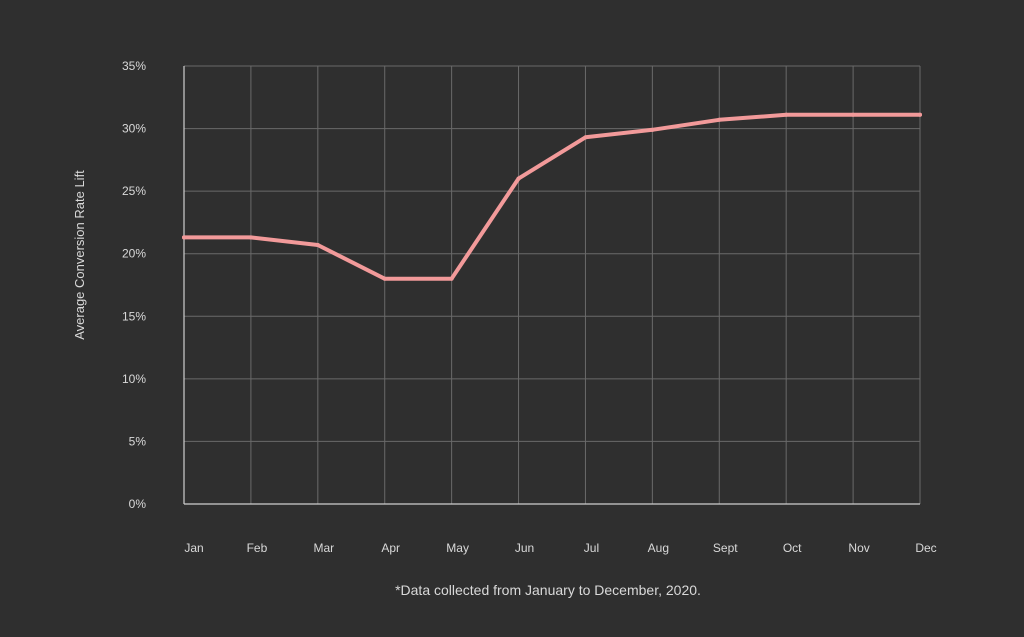  What do you see at coordinates (725, 548) in the screenshot?
I see `x-tick-label: Sept` at bounding box center [725, 548].